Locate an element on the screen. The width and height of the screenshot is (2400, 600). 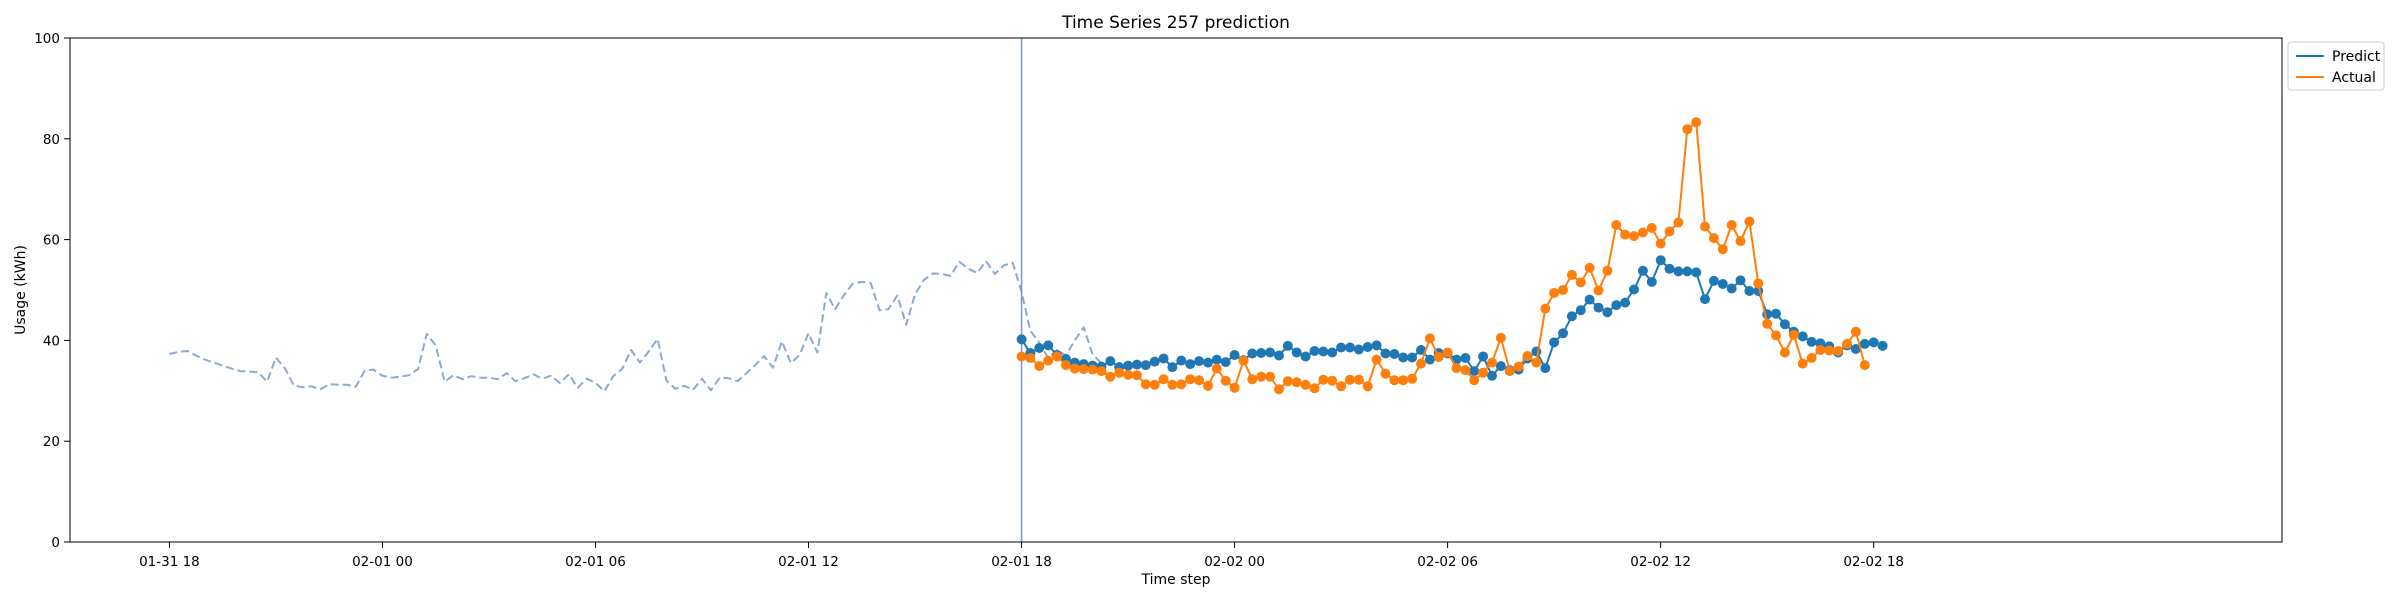
x-tick-label: 02-02 06 is located at coordinates (1447, 562).